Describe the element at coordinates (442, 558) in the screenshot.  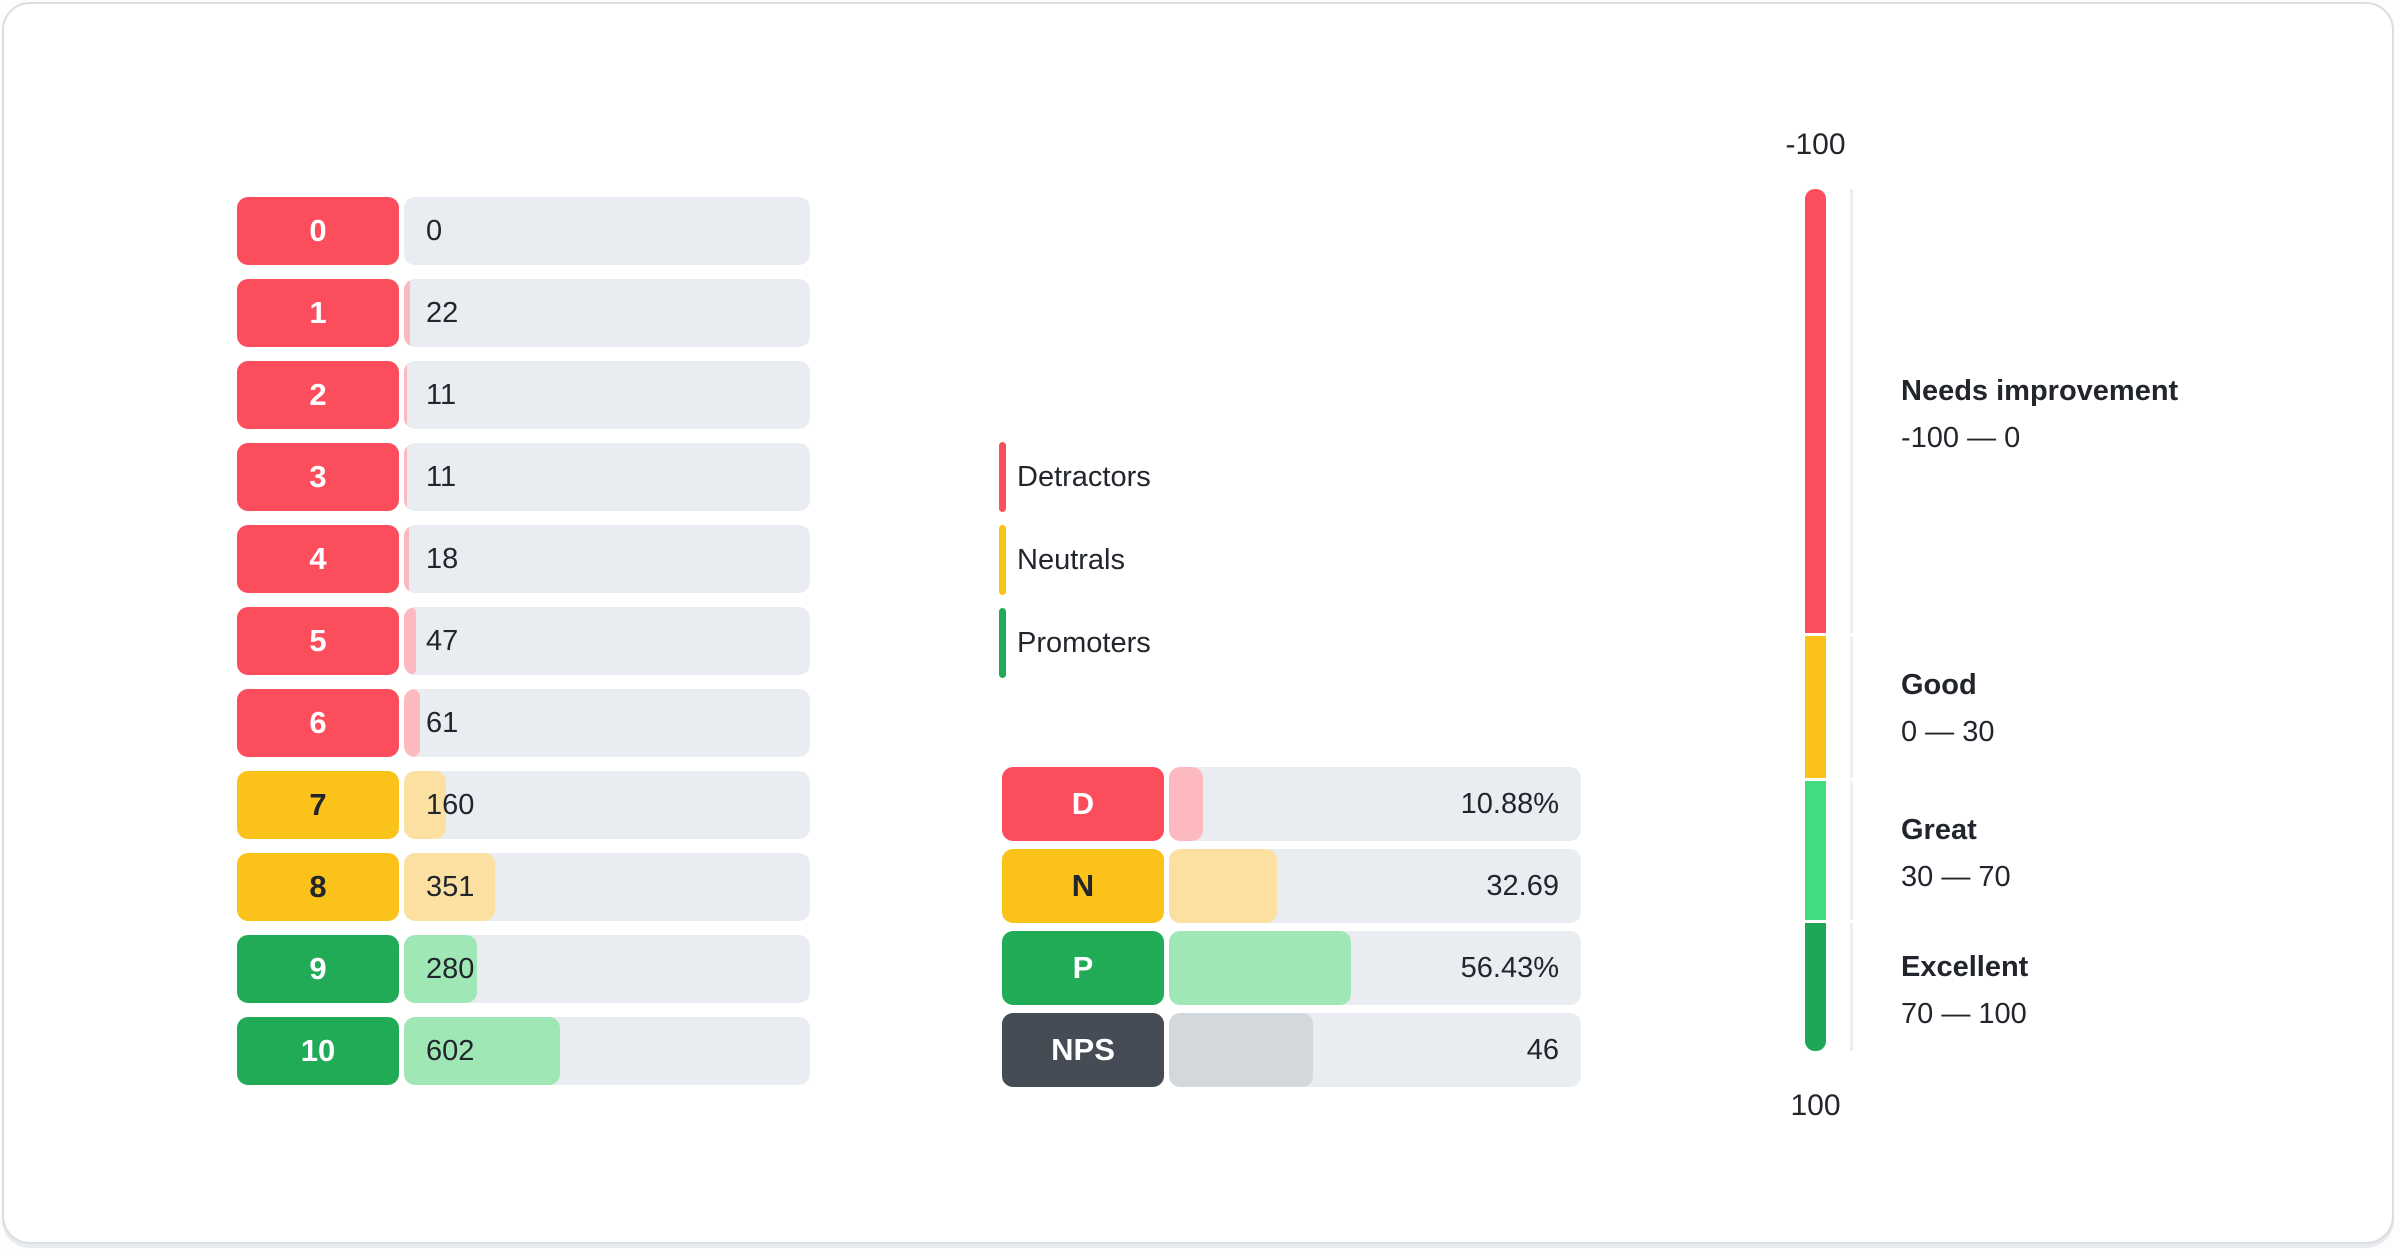
I see `score-count: 18` at that location.